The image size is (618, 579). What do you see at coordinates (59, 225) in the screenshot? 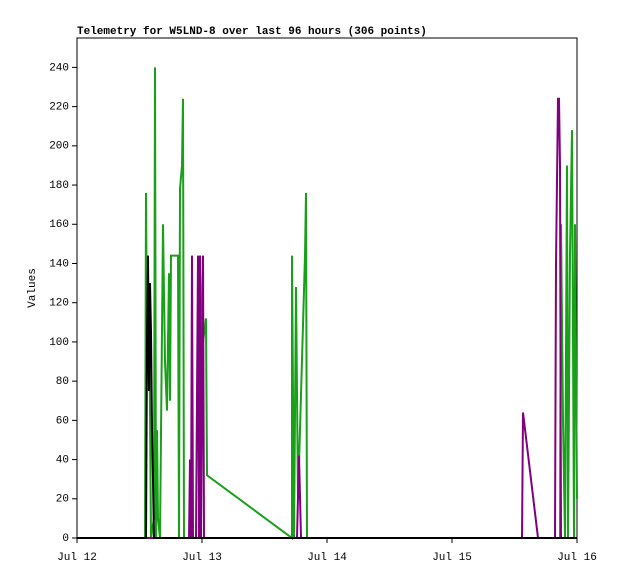
I see `y-tick-label: 160` at bounding box center [59, 225].